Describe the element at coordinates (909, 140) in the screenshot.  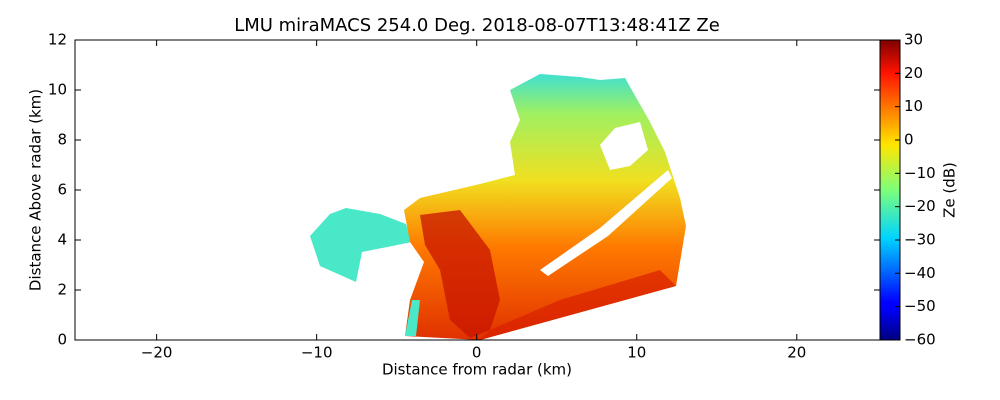
I see `colorbar-tick-label: 0` at that location.